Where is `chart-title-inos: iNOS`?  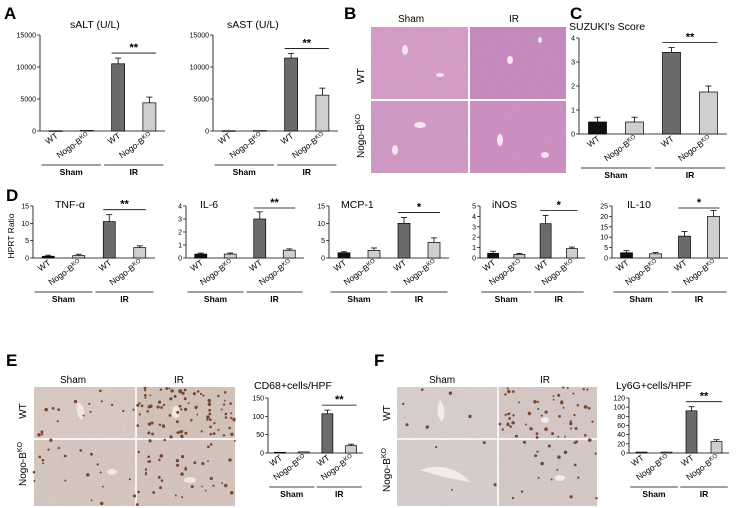
chart-title-inos: iNOS is located at coordinates (504, 205).